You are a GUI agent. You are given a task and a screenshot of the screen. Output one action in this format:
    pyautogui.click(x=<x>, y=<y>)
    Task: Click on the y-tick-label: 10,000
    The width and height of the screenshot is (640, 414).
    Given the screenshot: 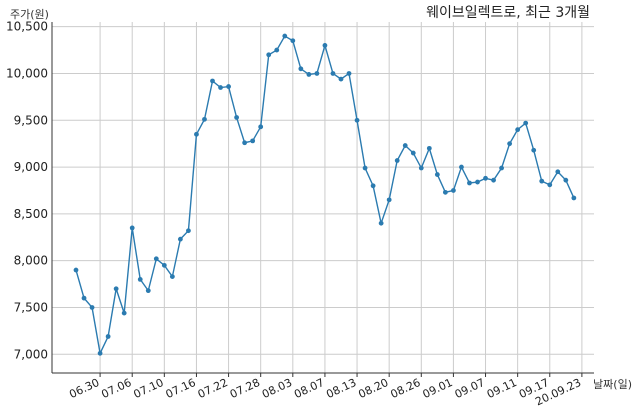 What is the action you would take?
    pyautogui.click(x=27, y=73)
    